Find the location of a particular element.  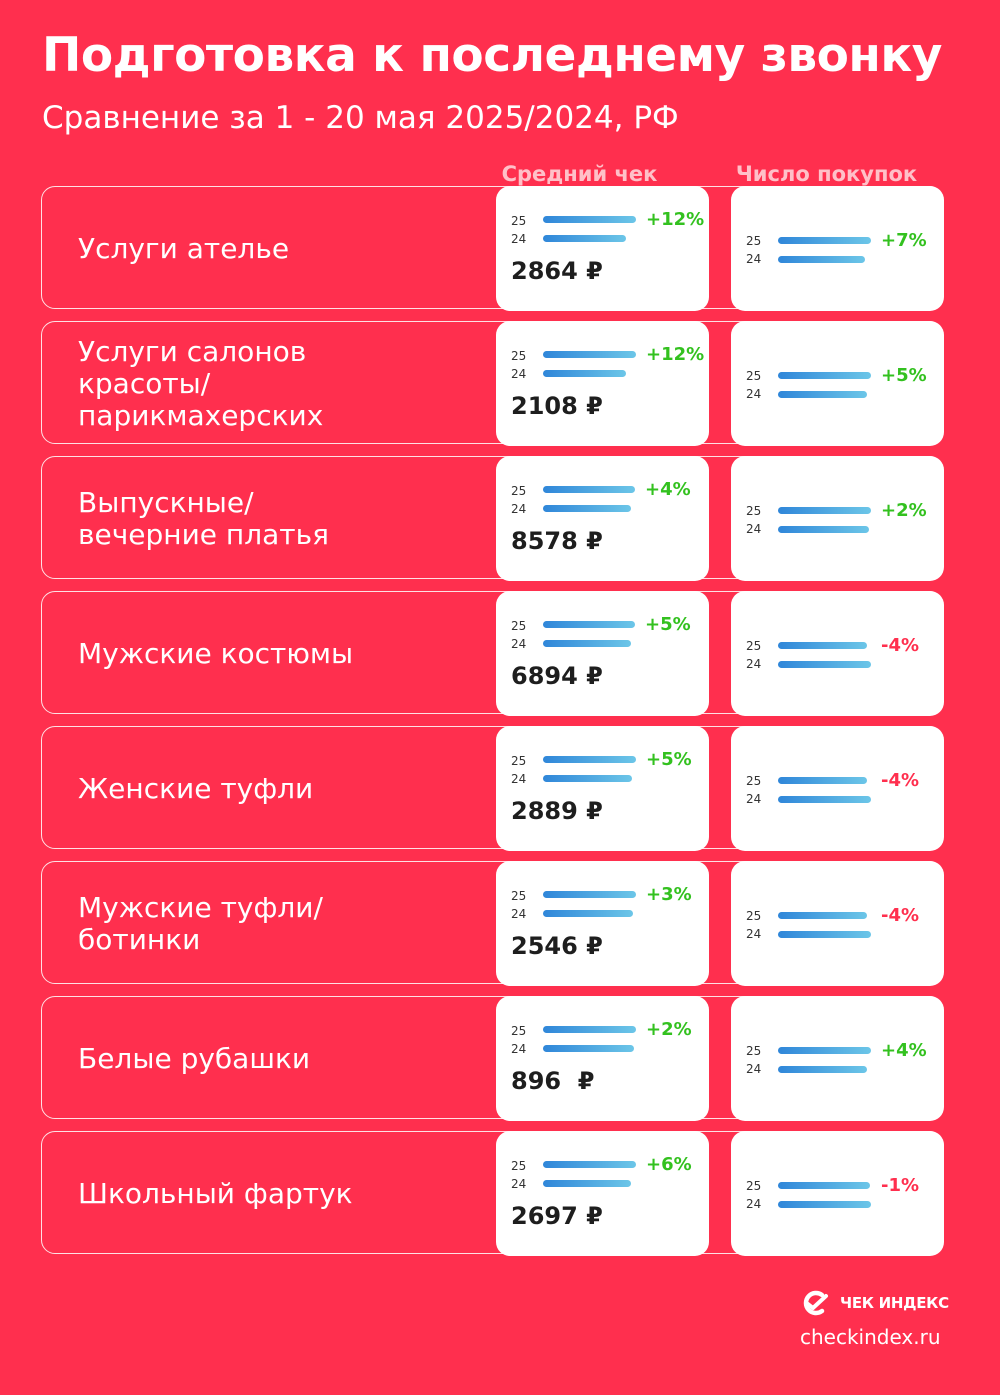

category-label: Услуги ателье is located at coordinates (184, 248).